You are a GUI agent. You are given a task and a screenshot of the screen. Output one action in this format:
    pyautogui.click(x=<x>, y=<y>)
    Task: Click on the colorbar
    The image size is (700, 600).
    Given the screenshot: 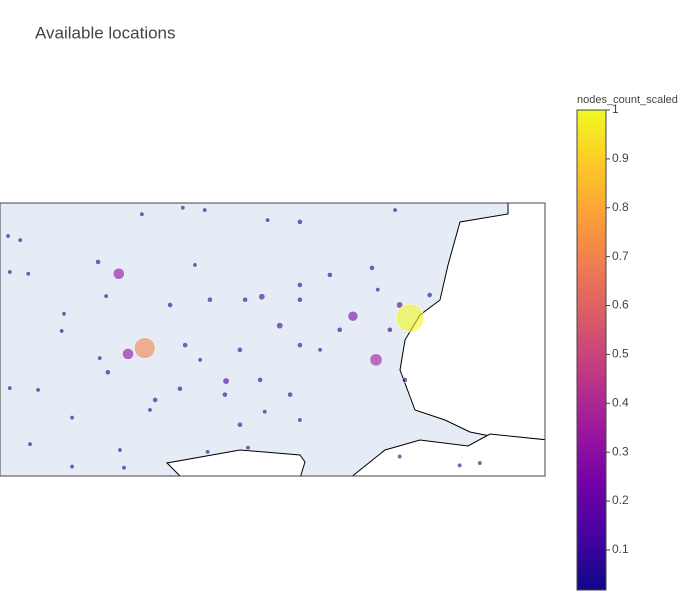 What is the action you would take?
    pyautogui.click(x=591, y=350)
    